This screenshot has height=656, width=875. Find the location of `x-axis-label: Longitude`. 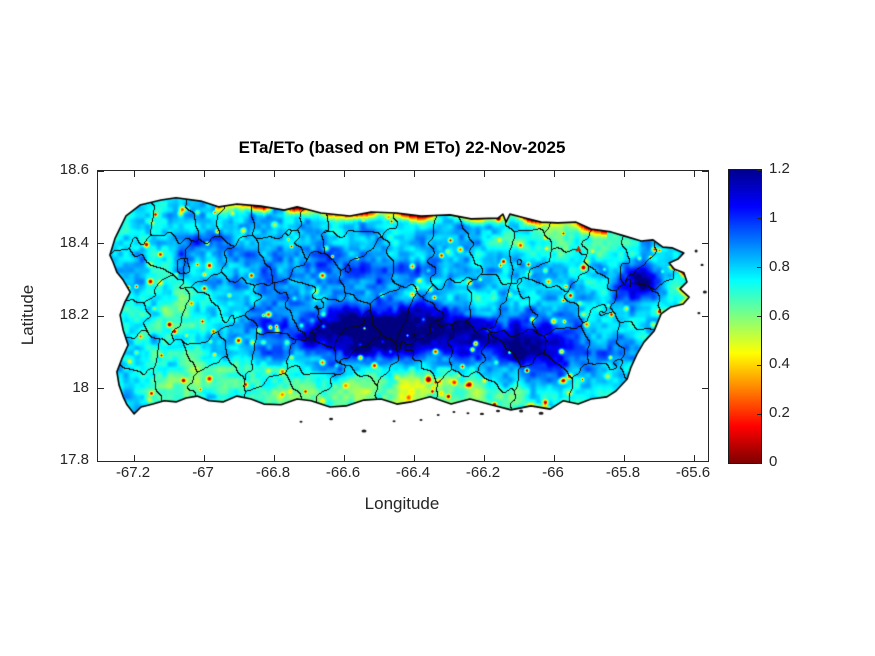

x-axis-label: Longitude is located at coordinates (402, 503).